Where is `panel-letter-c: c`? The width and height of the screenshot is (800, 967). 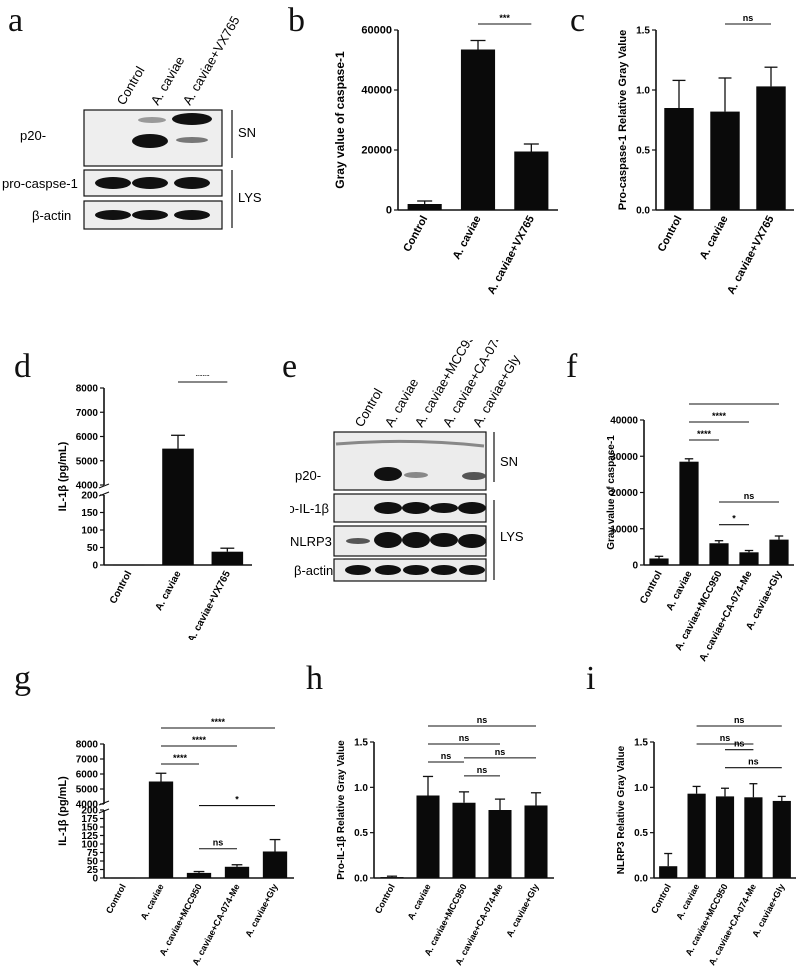 panel-letter-c: c is located at coordinates (578, 20).